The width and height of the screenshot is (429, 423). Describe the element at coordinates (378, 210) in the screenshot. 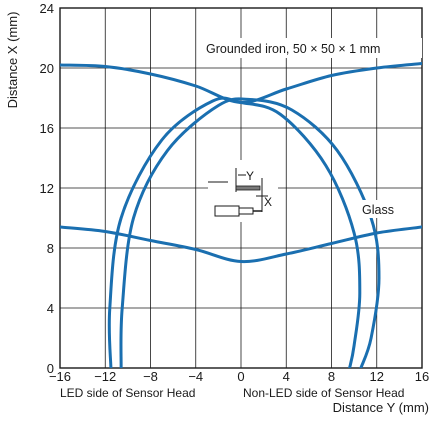

I see `annotation-glass: Glass` at that location.